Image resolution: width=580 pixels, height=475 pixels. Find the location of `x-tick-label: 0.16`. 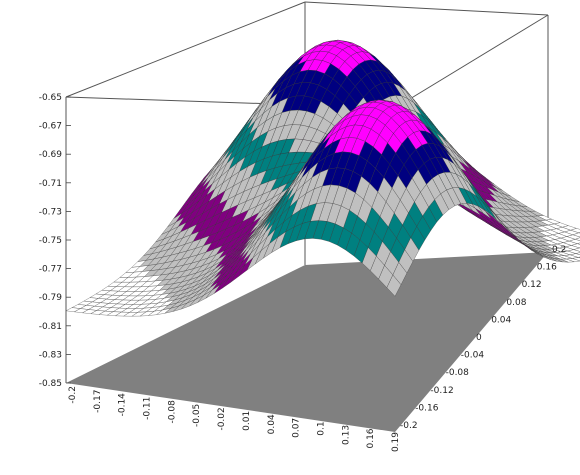

x-tick-label: 0.16 is located at coordinates (371, 438).